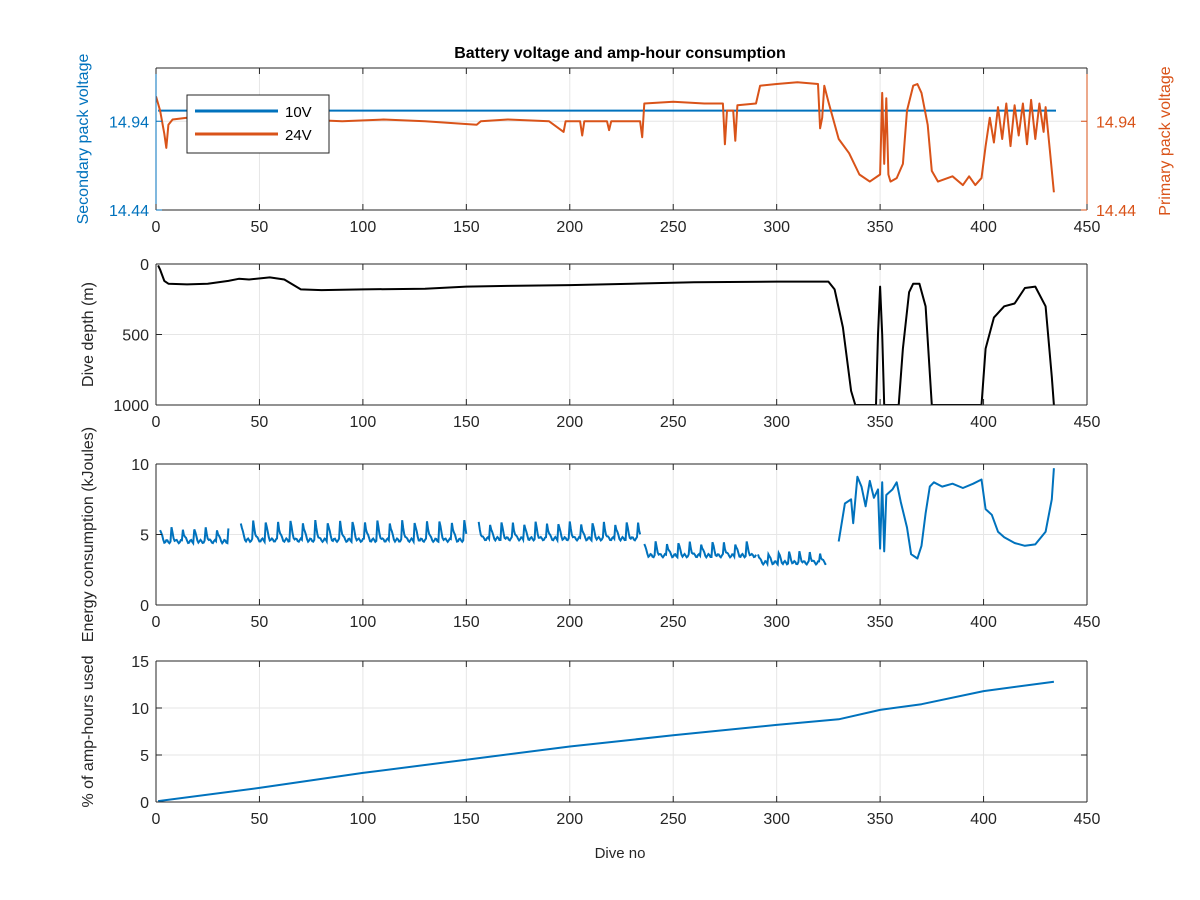 This screenshot has width=1200, height=900. What do you see at coordinates (298, 112) in the screenshot?
I see `legend-entry-10v: 10V` at bounding box center [298, 112].